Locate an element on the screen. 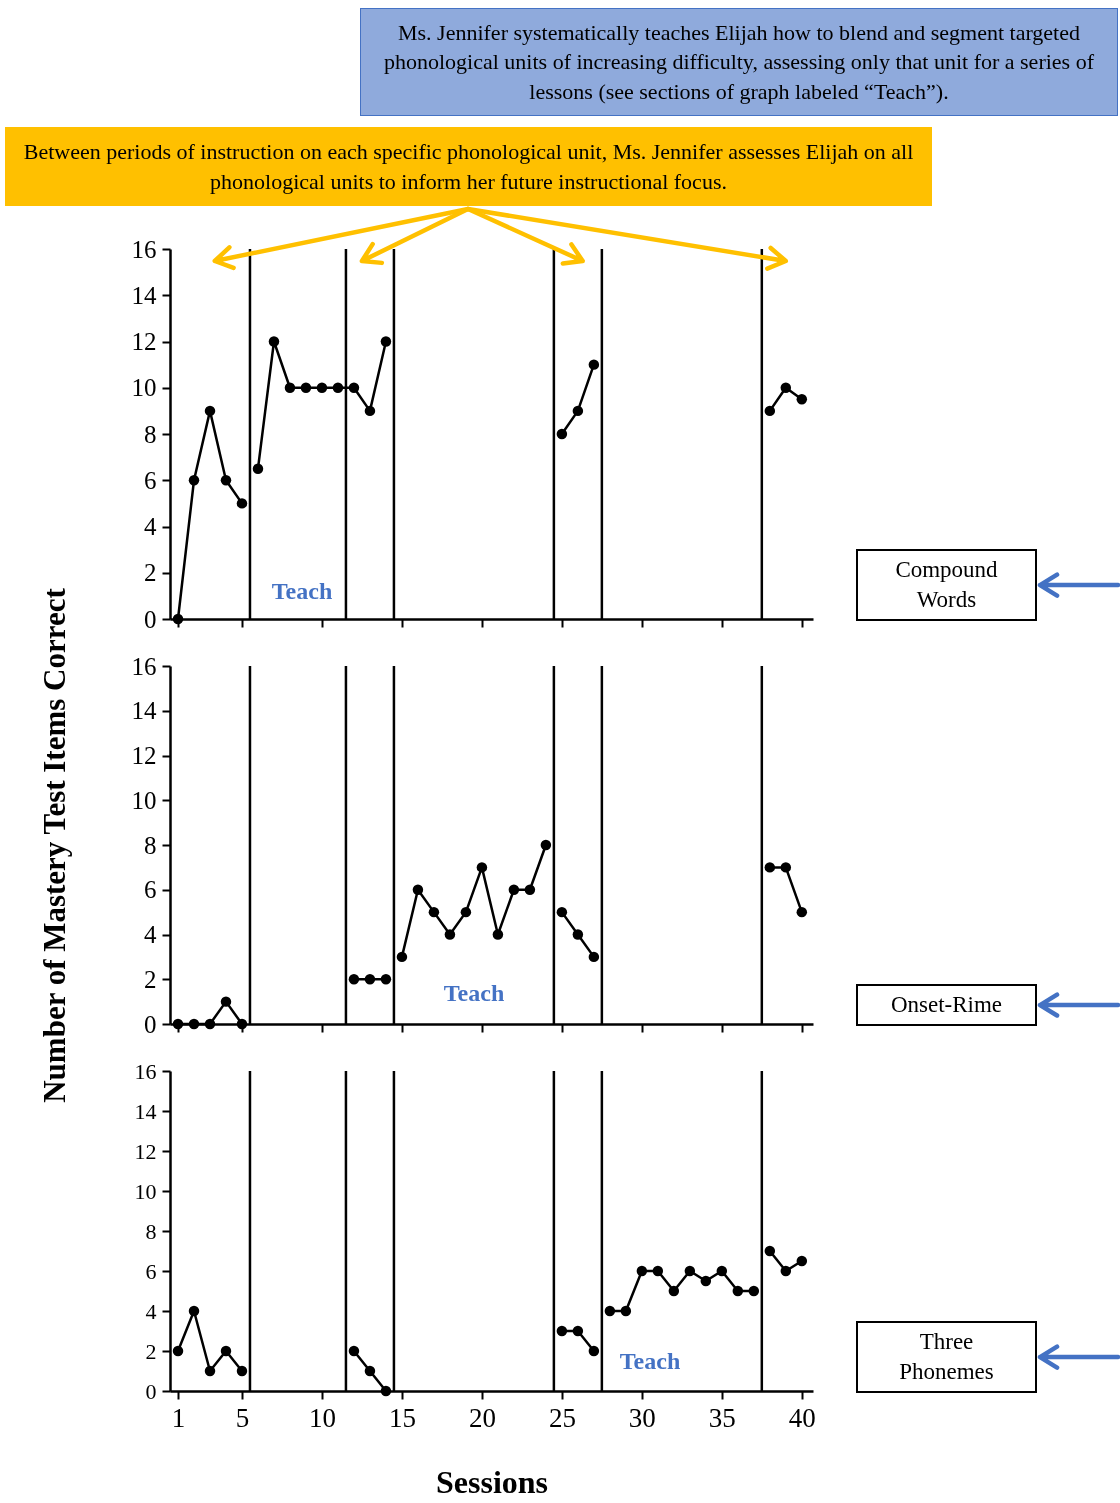  text: Compound Words is located at coordinates (946, 585).